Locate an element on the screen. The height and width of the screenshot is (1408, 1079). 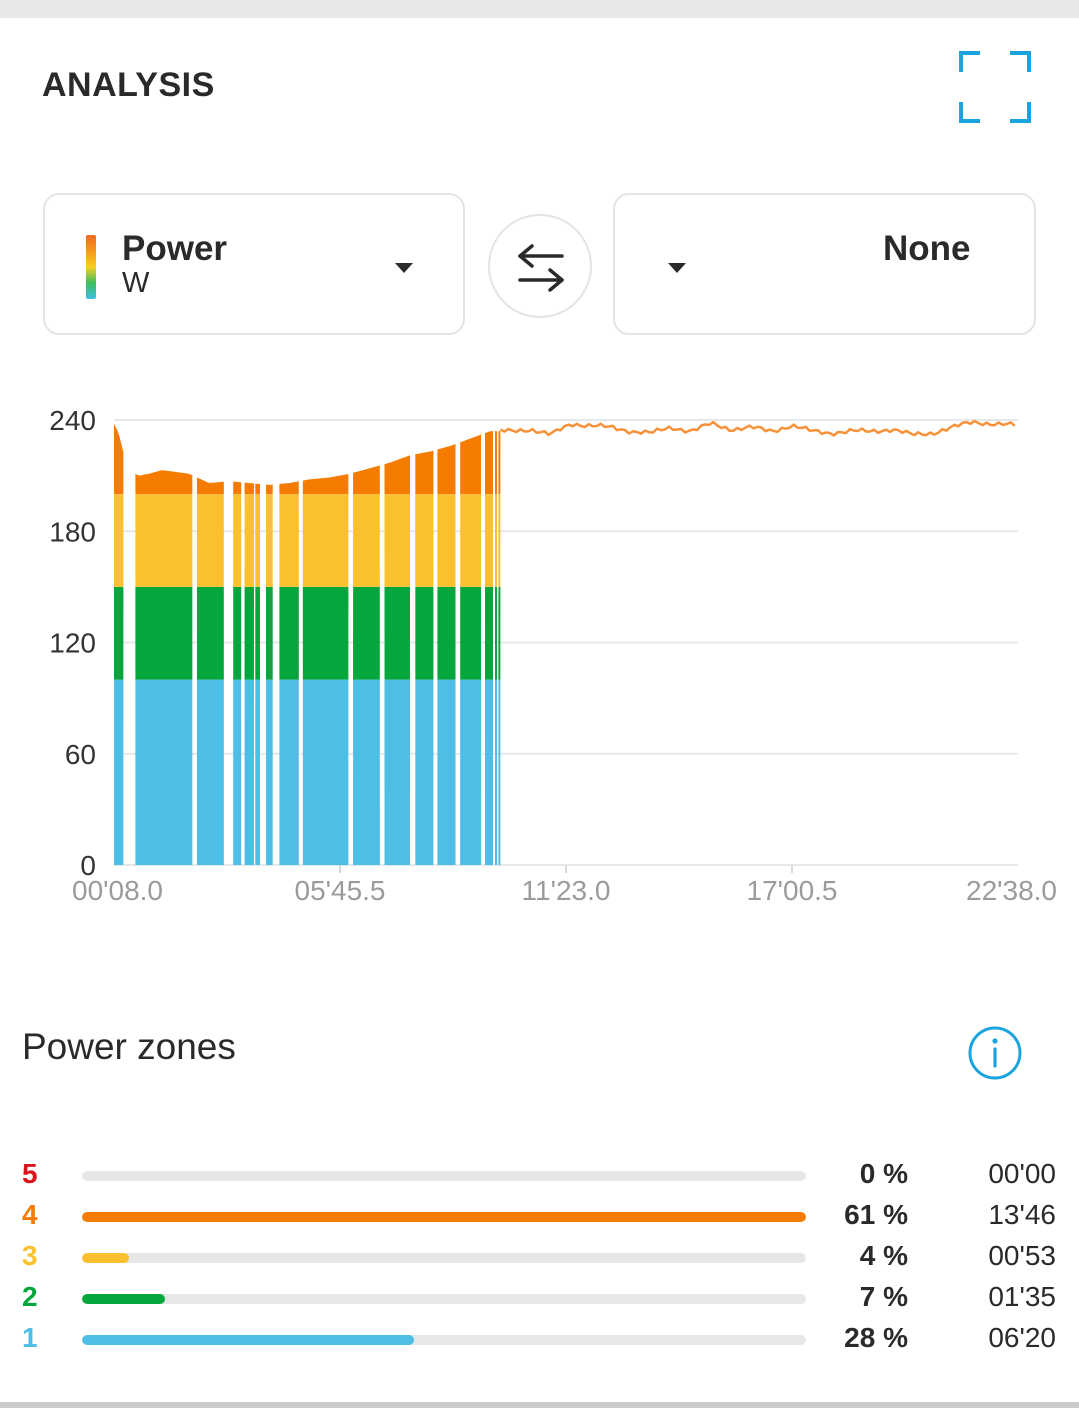
swap-metrics-button is located at coordinates (540, 266).